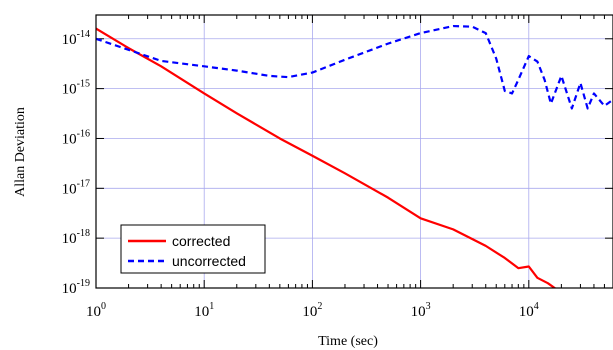  What do you see at coordinates (20, 152) in the screenshot?
I see `y-axis-label: Allan Deviation` at bounding box center [20, 152].